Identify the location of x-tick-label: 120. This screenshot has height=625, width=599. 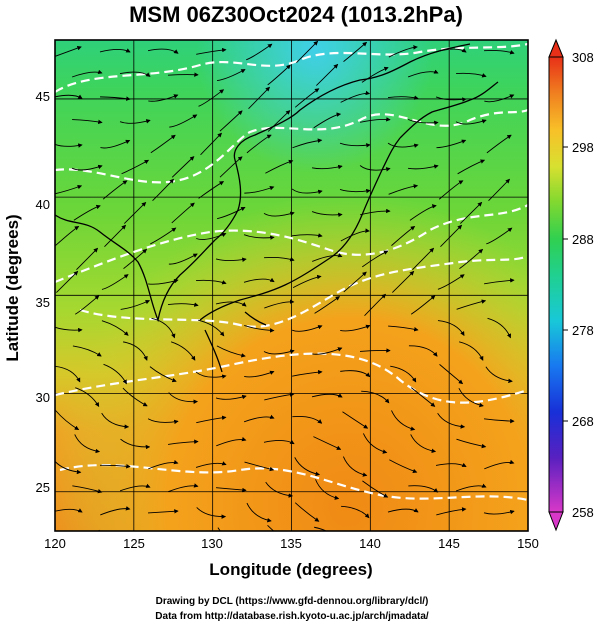
(55, 543).